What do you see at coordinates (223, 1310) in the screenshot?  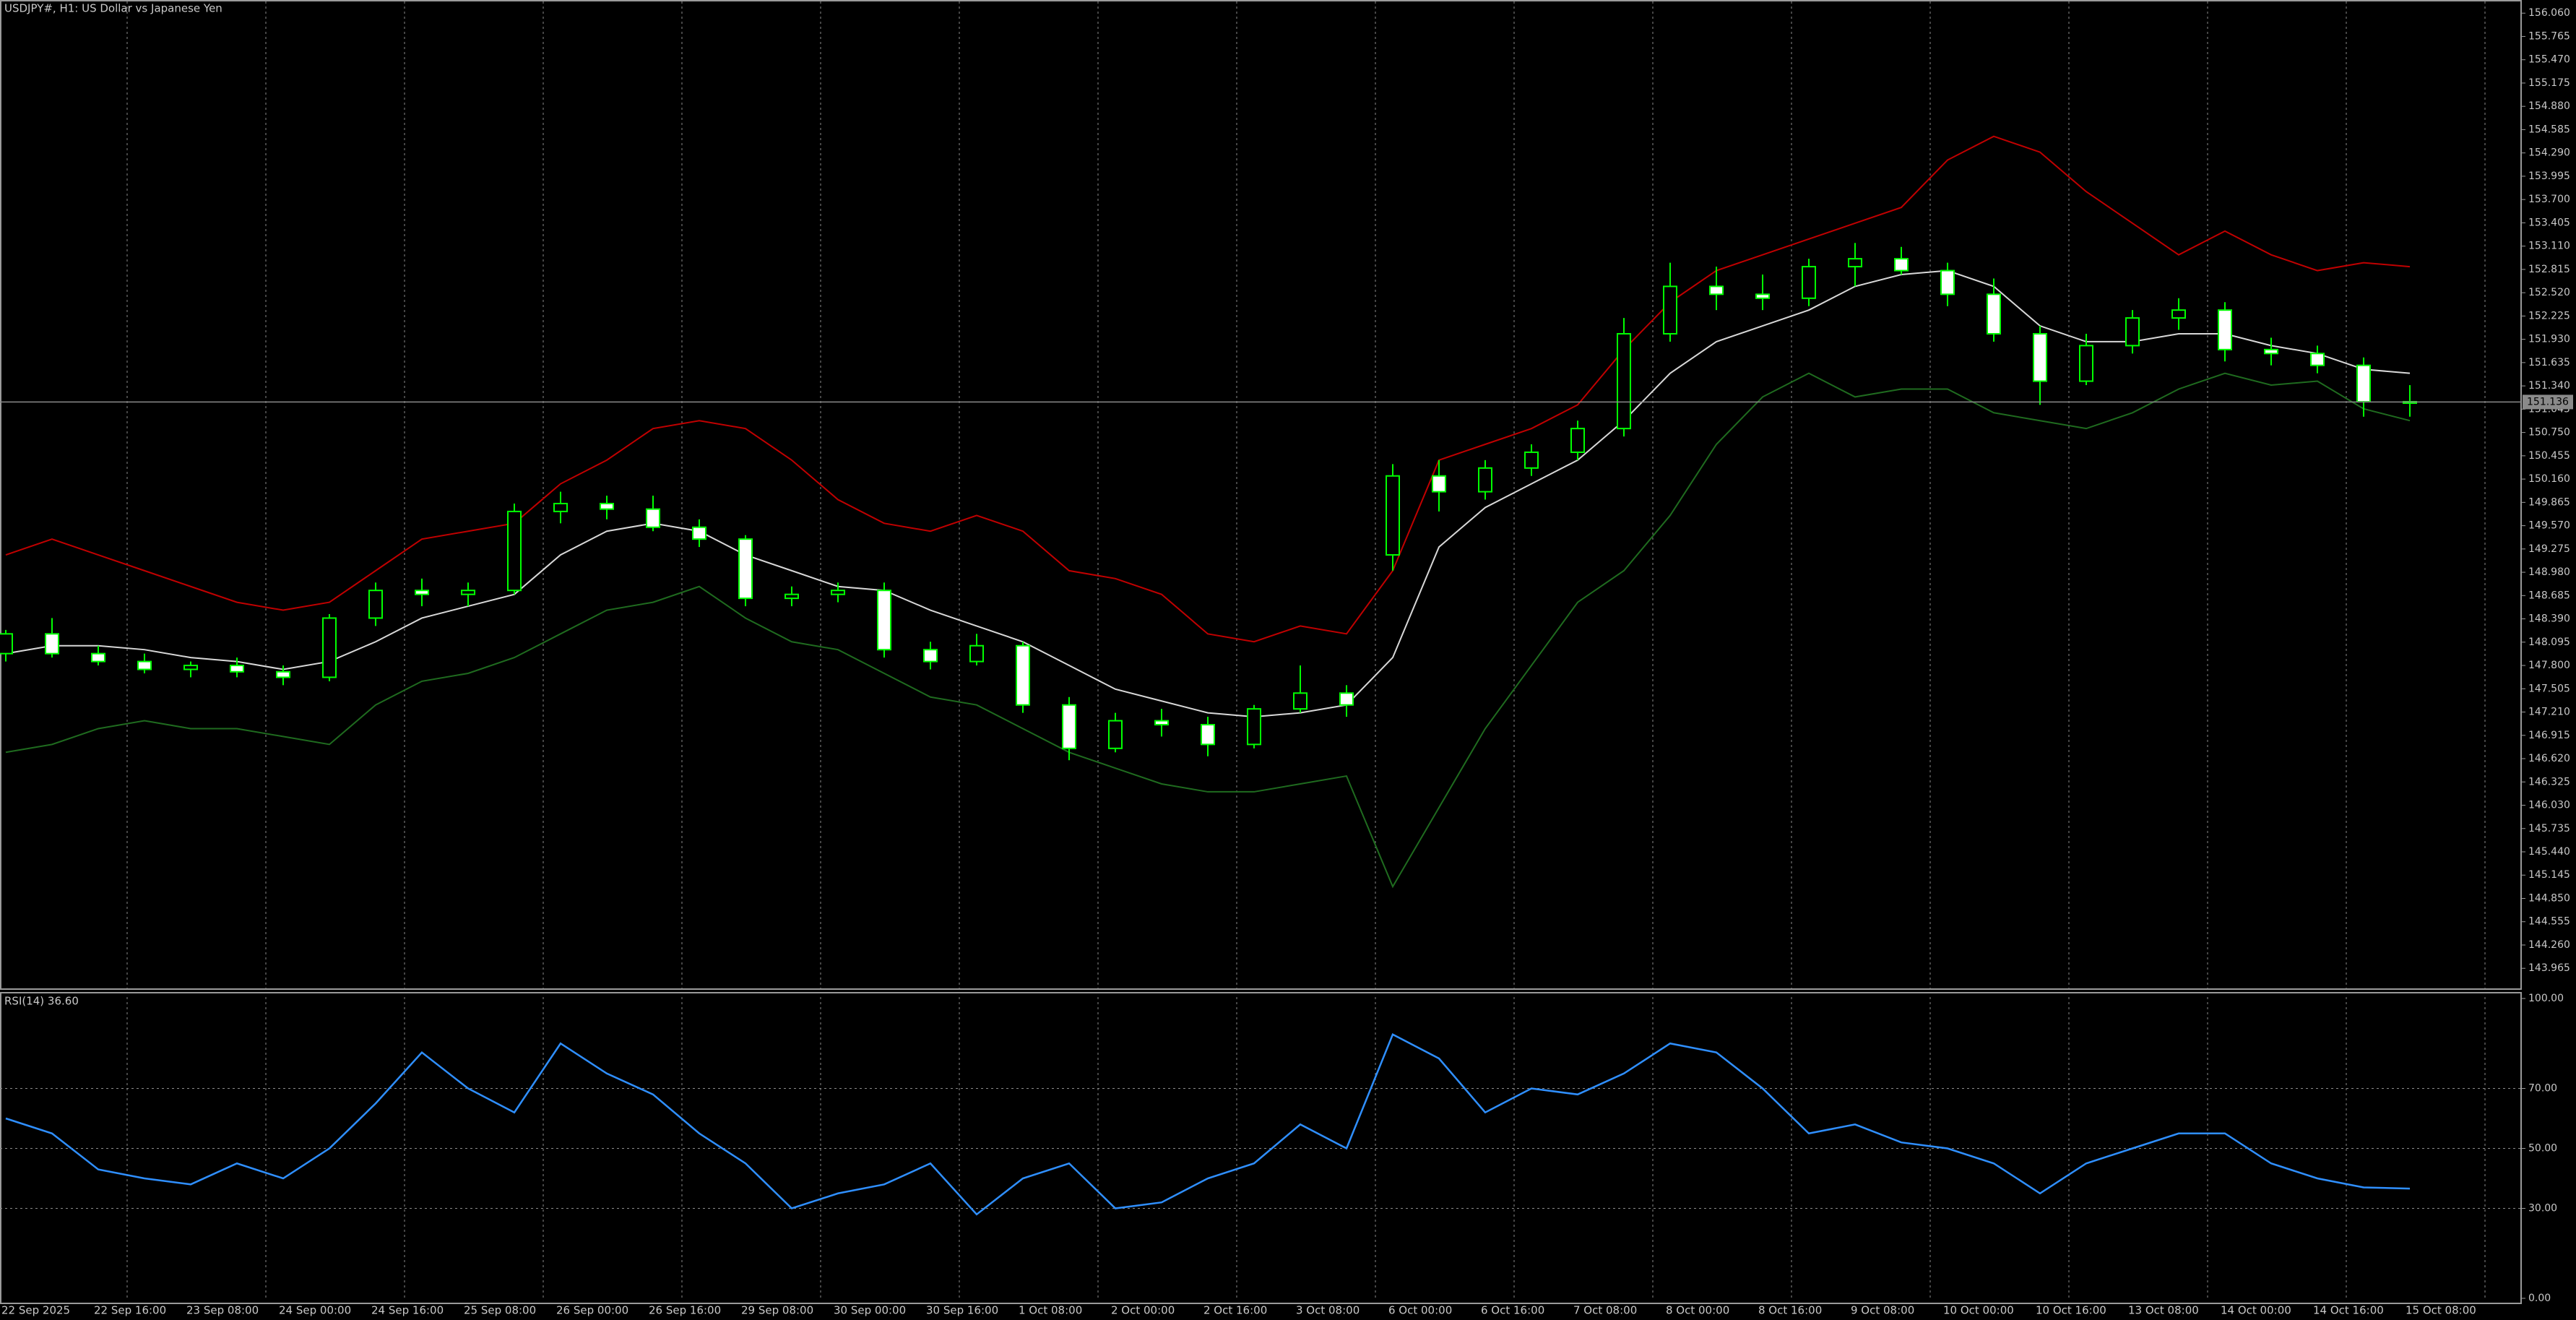 I see `x-tick-label: 23 Sep 08:00` at bounding box center [223, 1310].